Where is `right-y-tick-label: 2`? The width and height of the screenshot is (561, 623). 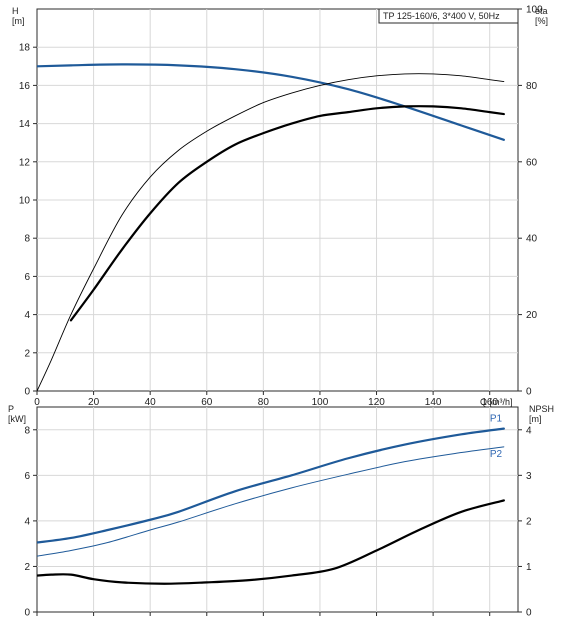 right-y-tick-label: 2 is located at coordinates (529, 521).